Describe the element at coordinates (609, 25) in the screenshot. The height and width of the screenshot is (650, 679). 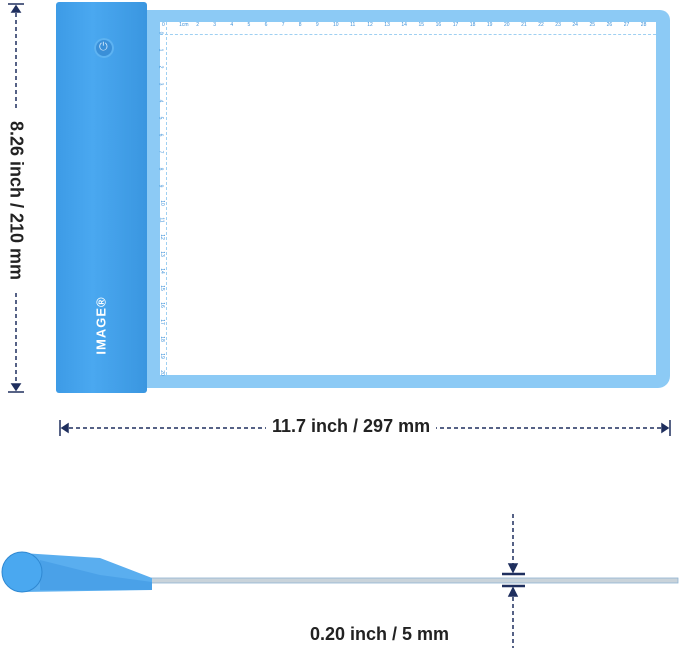
I see `ruler-number: 26` at that location.